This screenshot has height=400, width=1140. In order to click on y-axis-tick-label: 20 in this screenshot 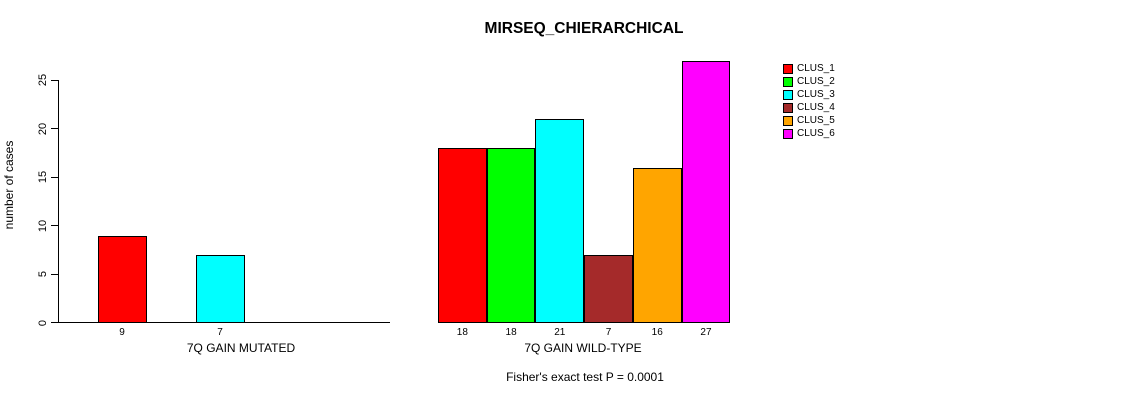, I will do `click(43, 128)`.